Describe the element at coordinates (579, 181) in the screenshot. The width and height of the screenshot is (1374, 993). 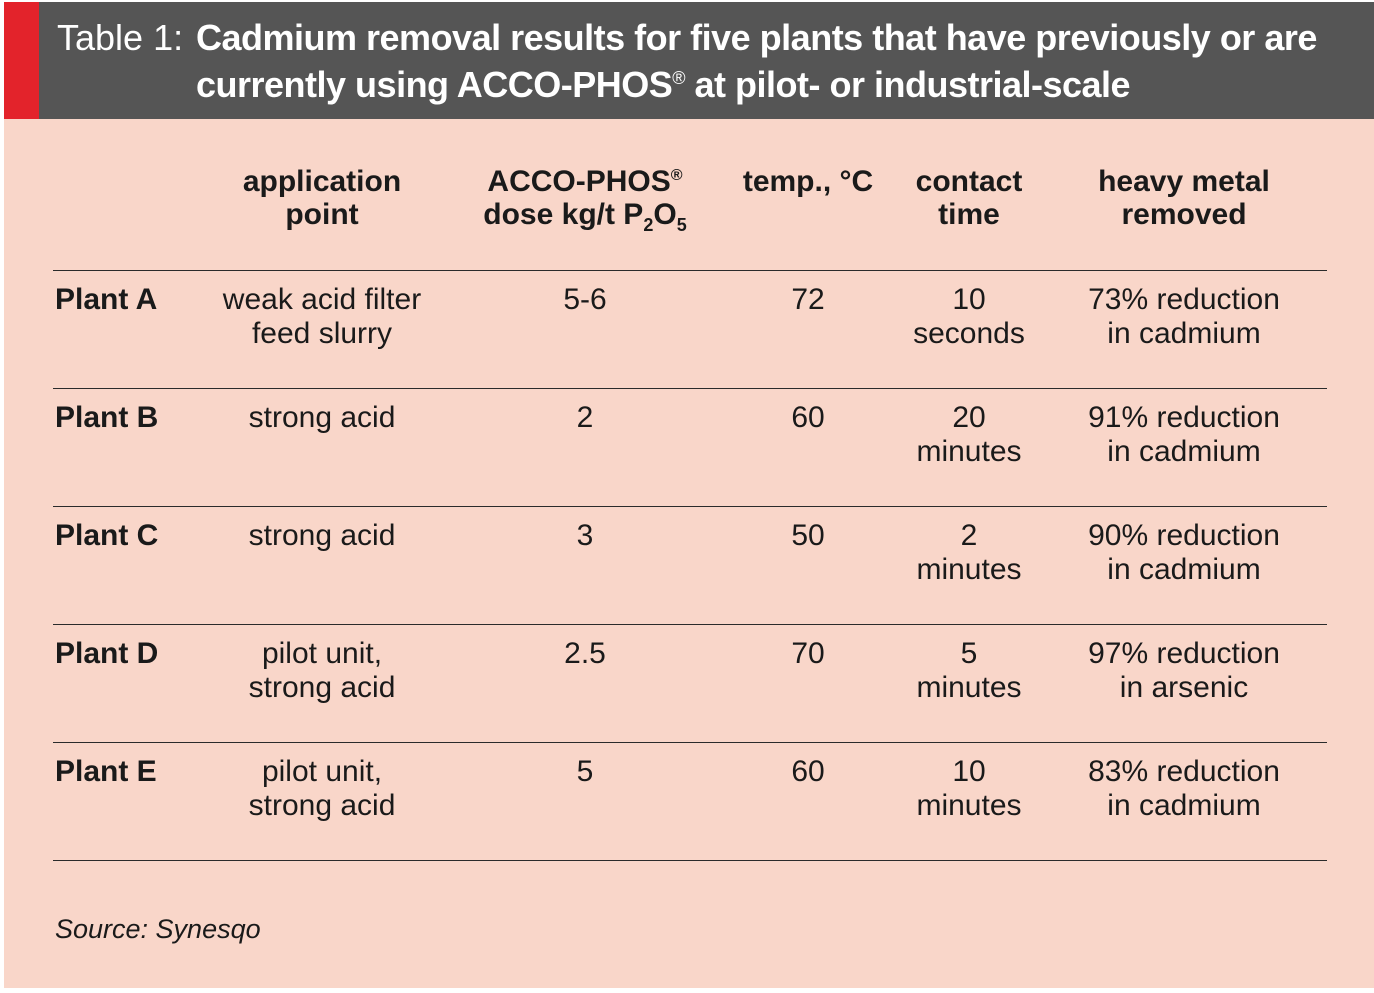
I see `header-dose-product: ACCO-PHOS` at that location.